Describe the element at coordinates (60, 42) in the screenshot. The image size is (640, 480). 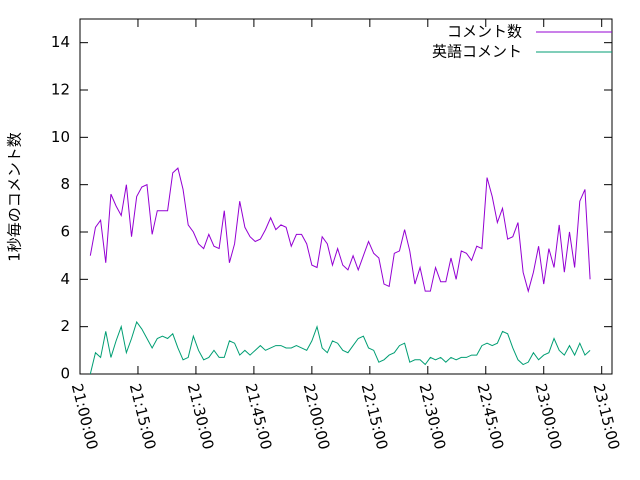
I see `y-tick-label: 14` at that location.